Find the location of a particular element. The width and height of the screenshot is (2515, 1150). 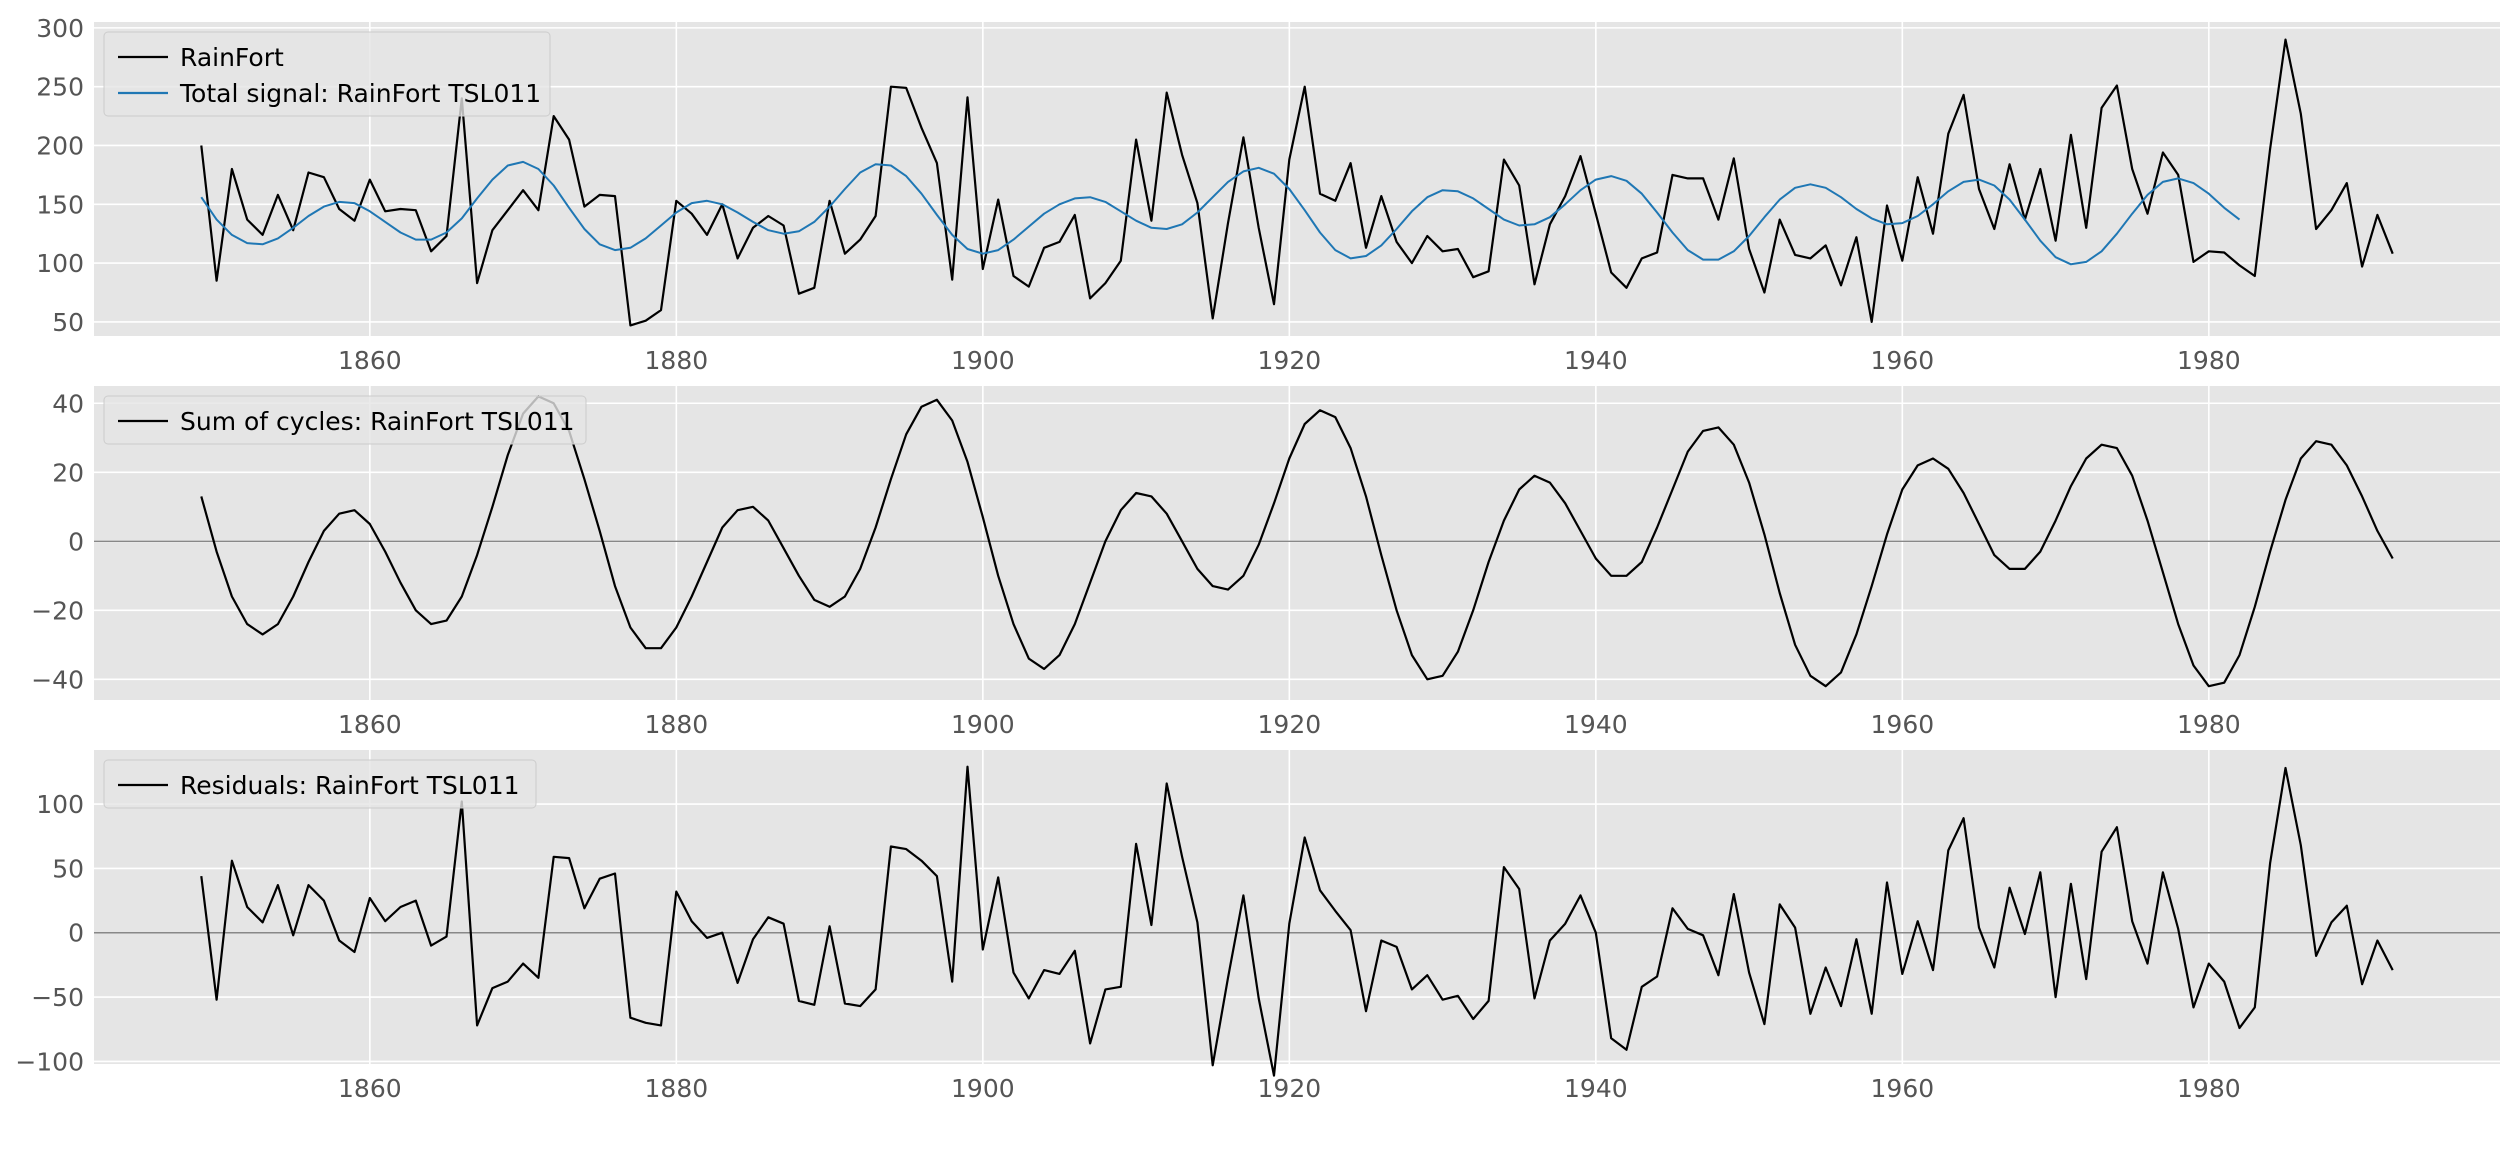

y-tick-label: 300 is located at coordinates (60, 28).